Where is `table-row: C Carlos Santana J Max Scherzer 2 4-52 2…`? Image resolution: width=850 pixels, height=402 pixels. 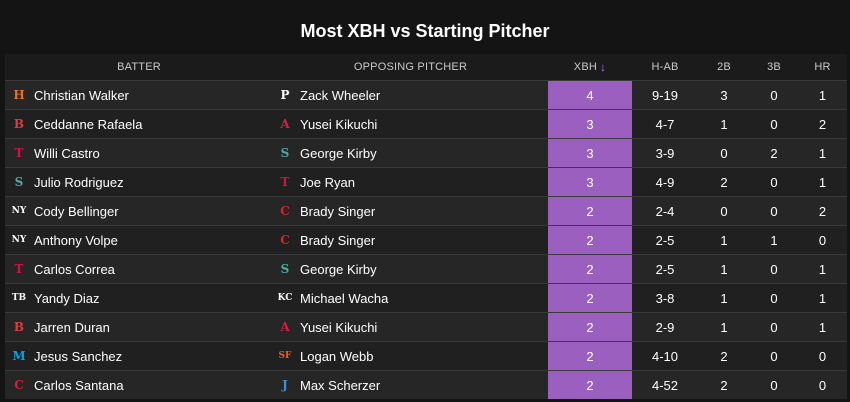
table-row: C Carlos Santana J Max Scherzer 2 4-52 2… is located at coordinates (426, 384).